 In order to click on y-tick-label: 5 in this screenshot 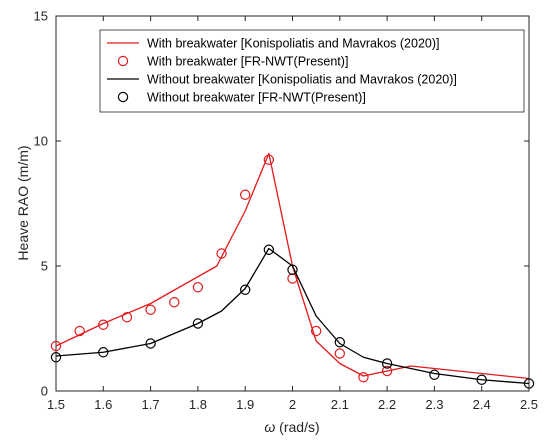, I will do `click(44, 266)`.